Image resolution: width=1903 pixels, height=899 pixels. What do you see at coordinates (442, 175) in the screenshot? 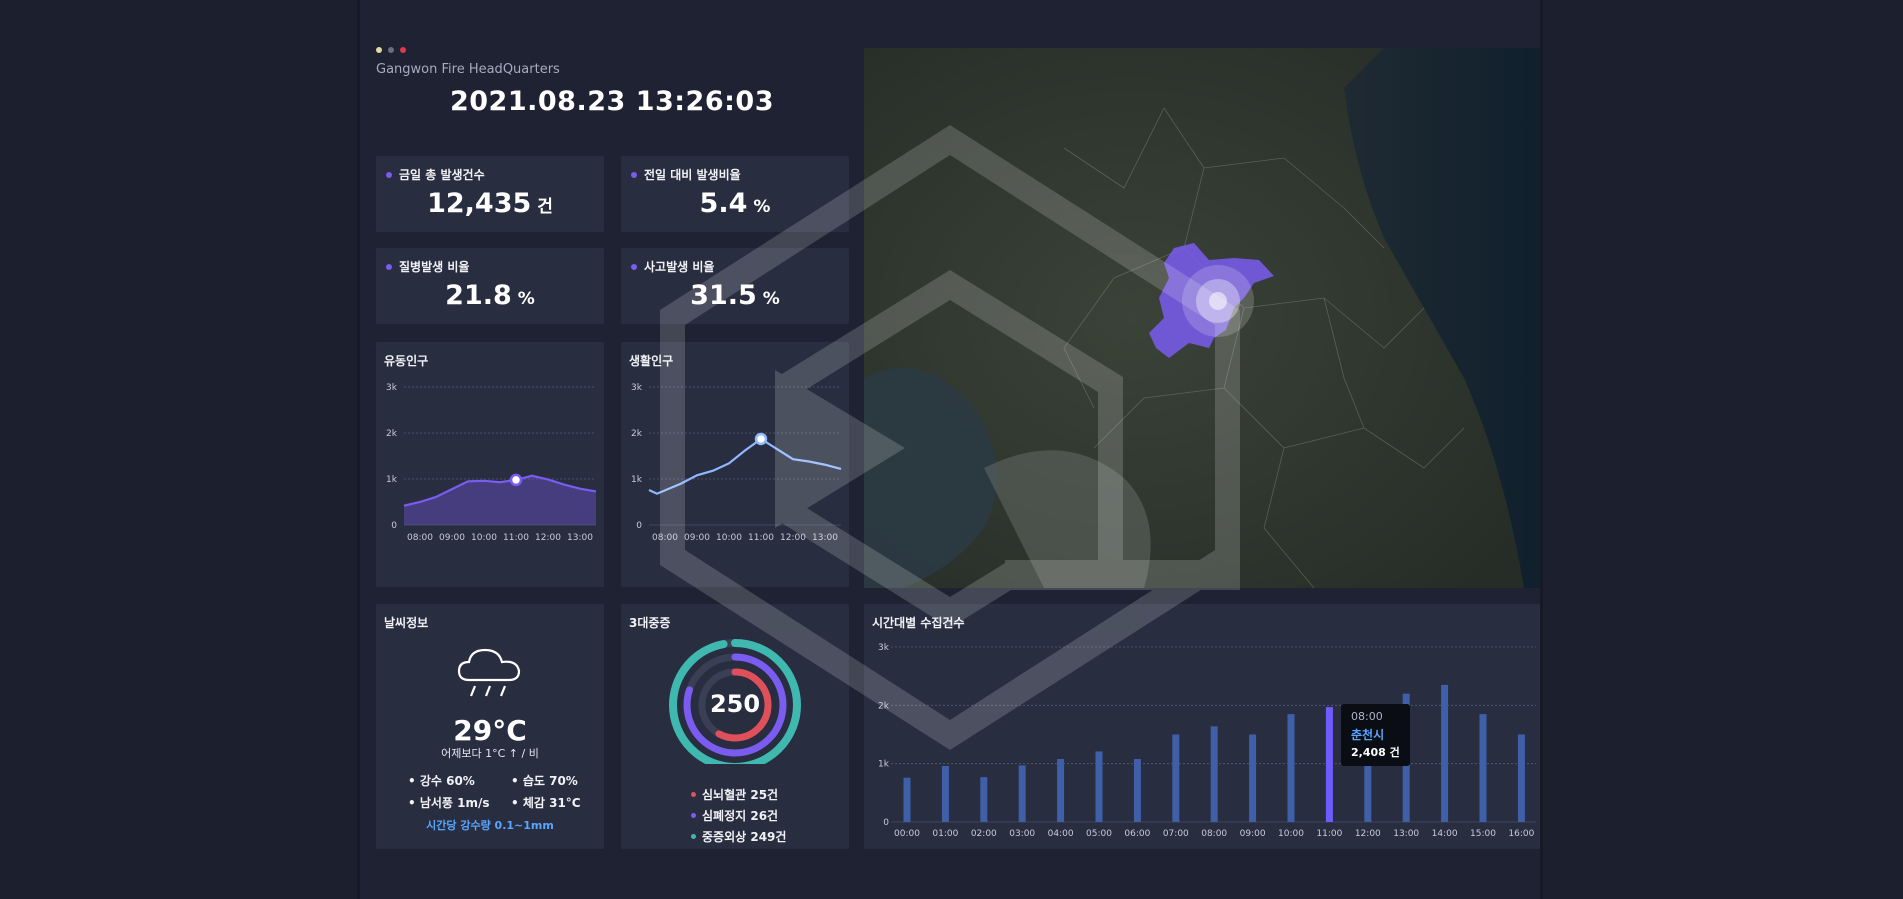
I see `stat-title: 금일 총 발생건수` at bounding box center [442, 175].